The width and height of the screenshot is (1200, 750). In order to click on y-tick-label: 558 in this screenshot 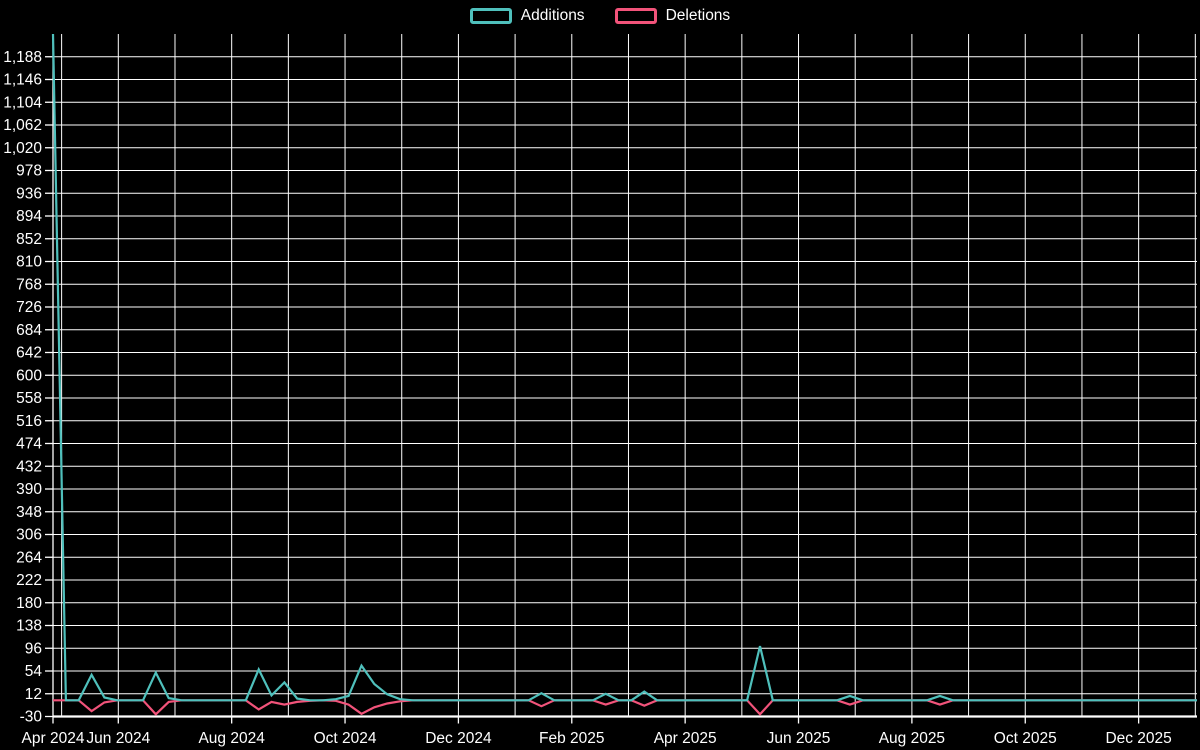, I will do `click(29, 398)`.